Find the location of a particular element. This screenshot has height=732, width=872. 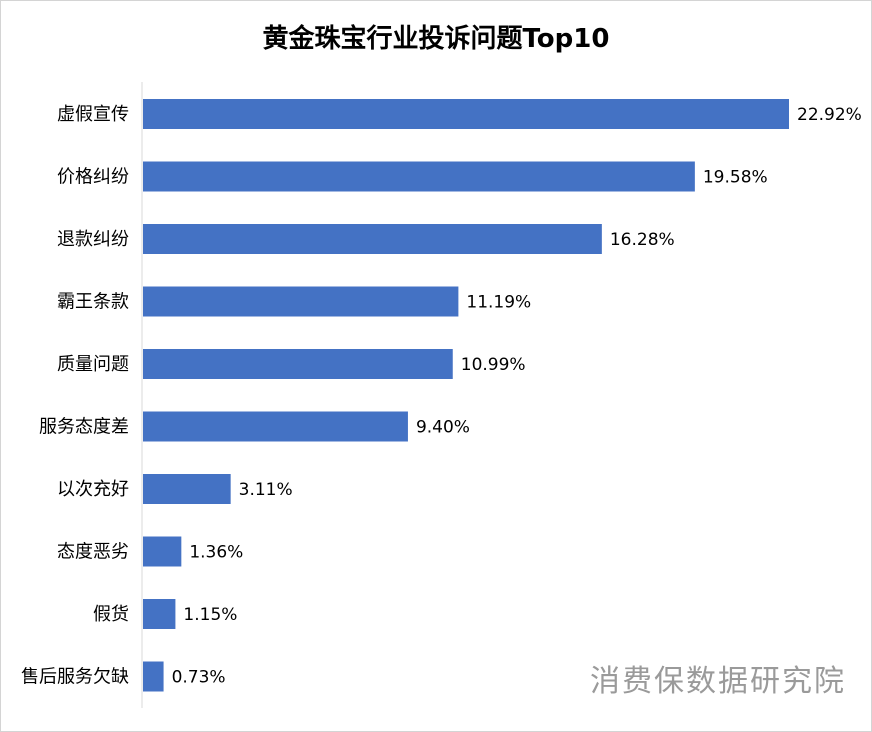

chart-title: 黄金珠宝行业投诉问题Top10 is located at coordinates (436, 39).